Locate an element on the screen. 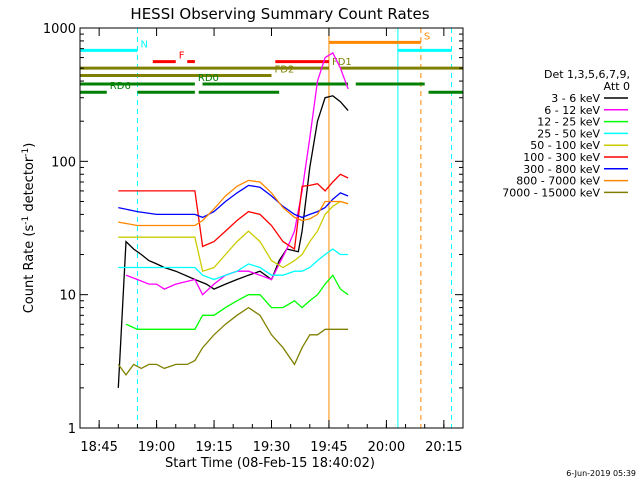  legend-label-1: 6 - 12 keV is located at coordinates (572, 110).